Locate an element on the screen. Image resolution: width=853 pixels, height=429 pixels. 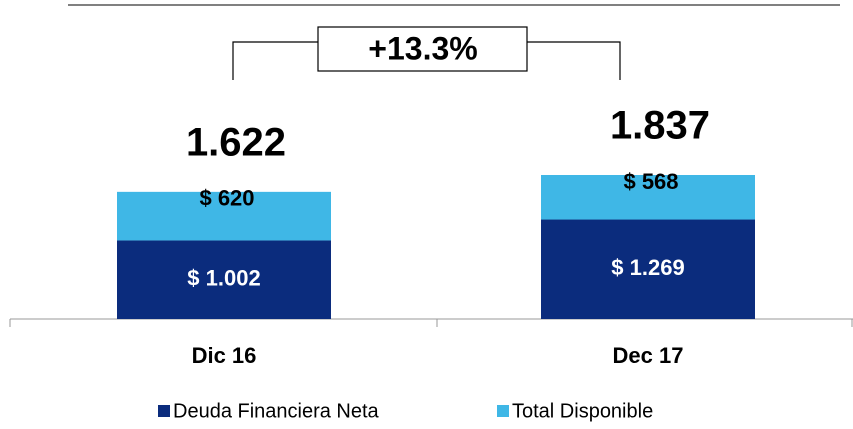
growth-annotation: +13.3% is located at coordinates (422, 48).